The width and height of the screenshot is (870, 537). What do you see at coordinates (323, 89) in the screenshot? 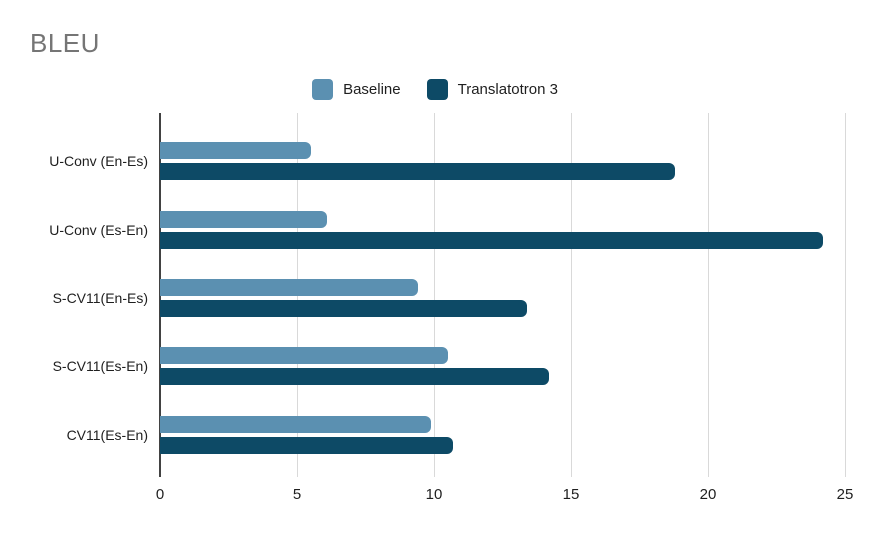
I see `legend-swatch-baseline` at bounding box center [323, 89].